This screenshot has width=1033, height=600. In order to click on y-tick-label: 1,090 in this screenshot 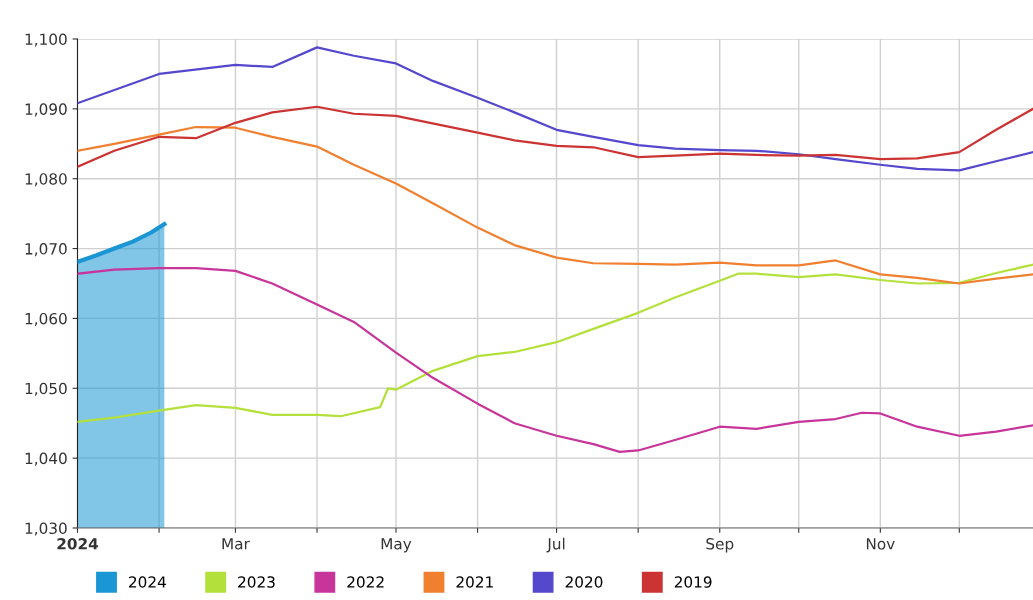, I will do `click(46, 110)`.